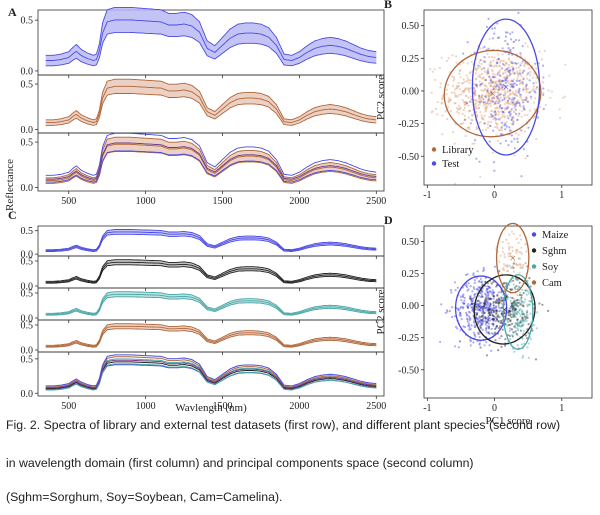 This screenshot has width=600, height=515. What do you see at coordinates (534, 282) in the screenshot?
I see `legend-marker-cam` at bounding box center [534, 282].